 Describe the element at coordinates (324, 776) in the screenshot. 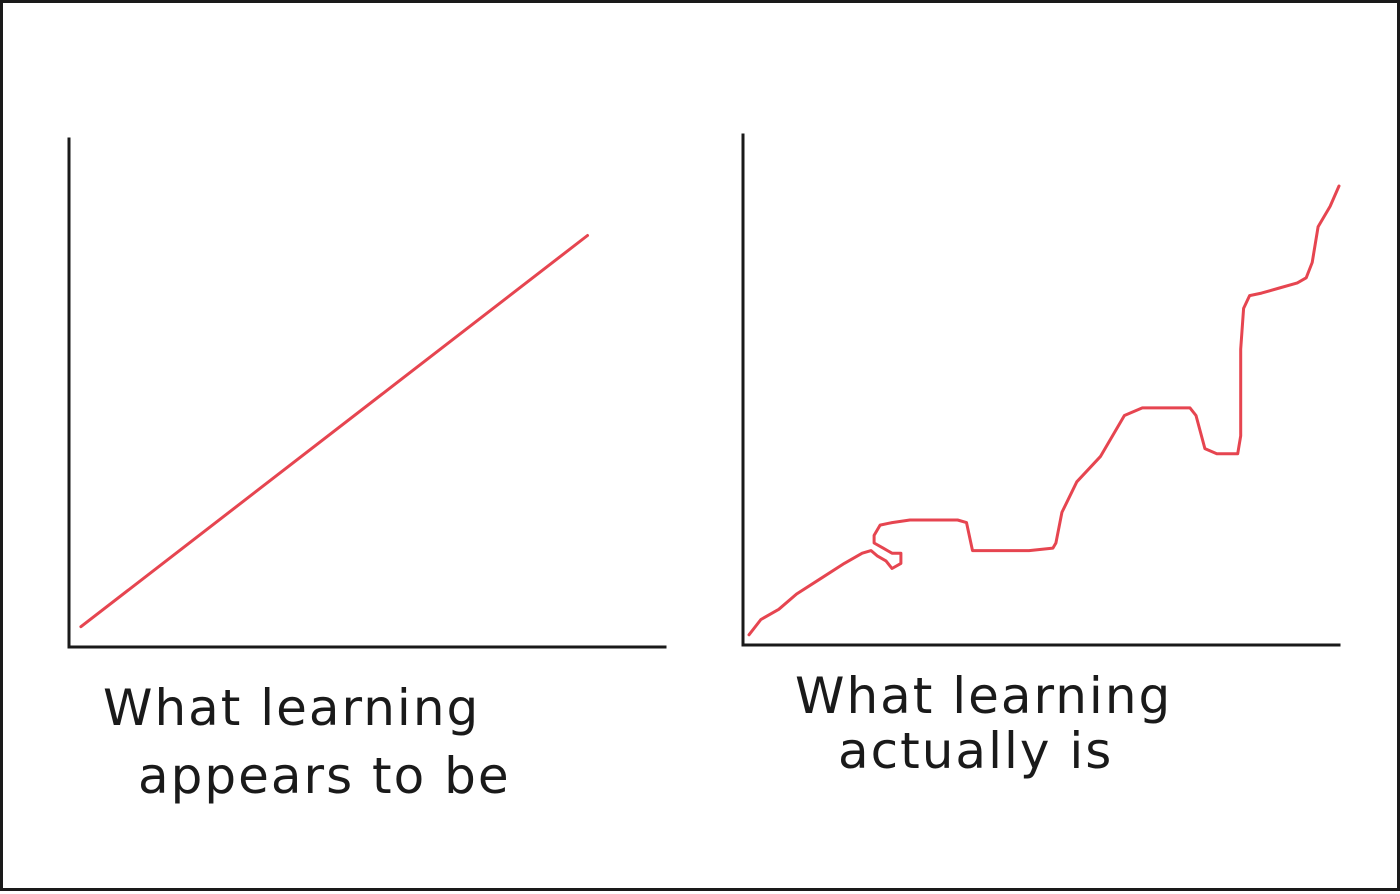

I see `caption-left-line-2: appears to be` at that location.